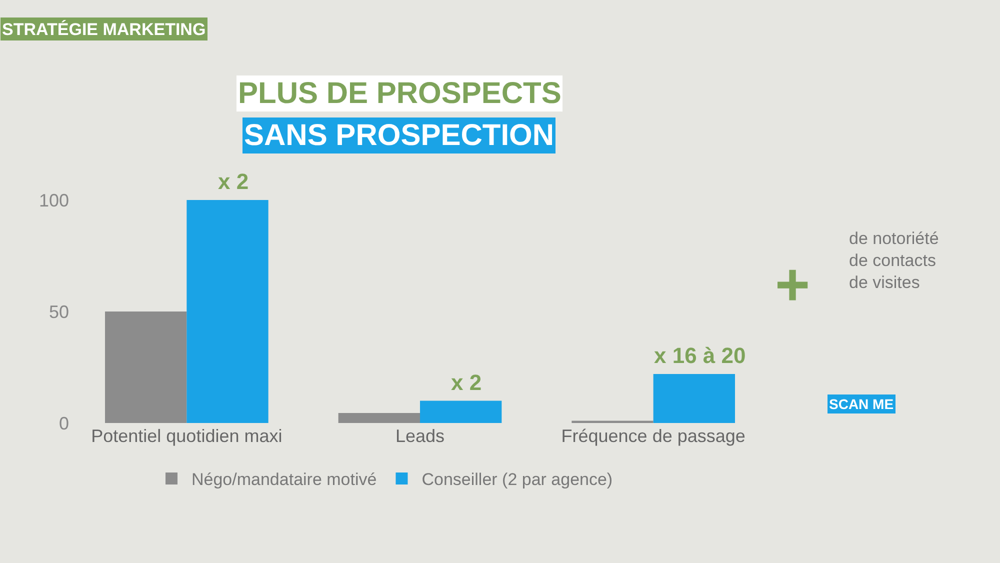  I want to click on x-tick-label: Potentiel quotidien maxi, so click(186, 436).